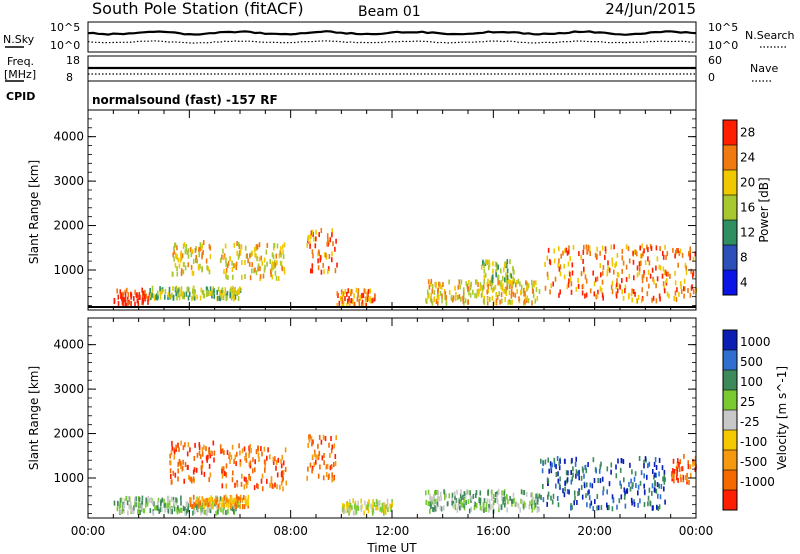 Image resolution: width=800 pixels, height=554 pixels. What do you see at coordinates (399, 37) in the screenshot?
I see `nsky-panel: N.Sky 10^5 10^0 N.Search 10^5 10^0` at bounding box center [399, 37].